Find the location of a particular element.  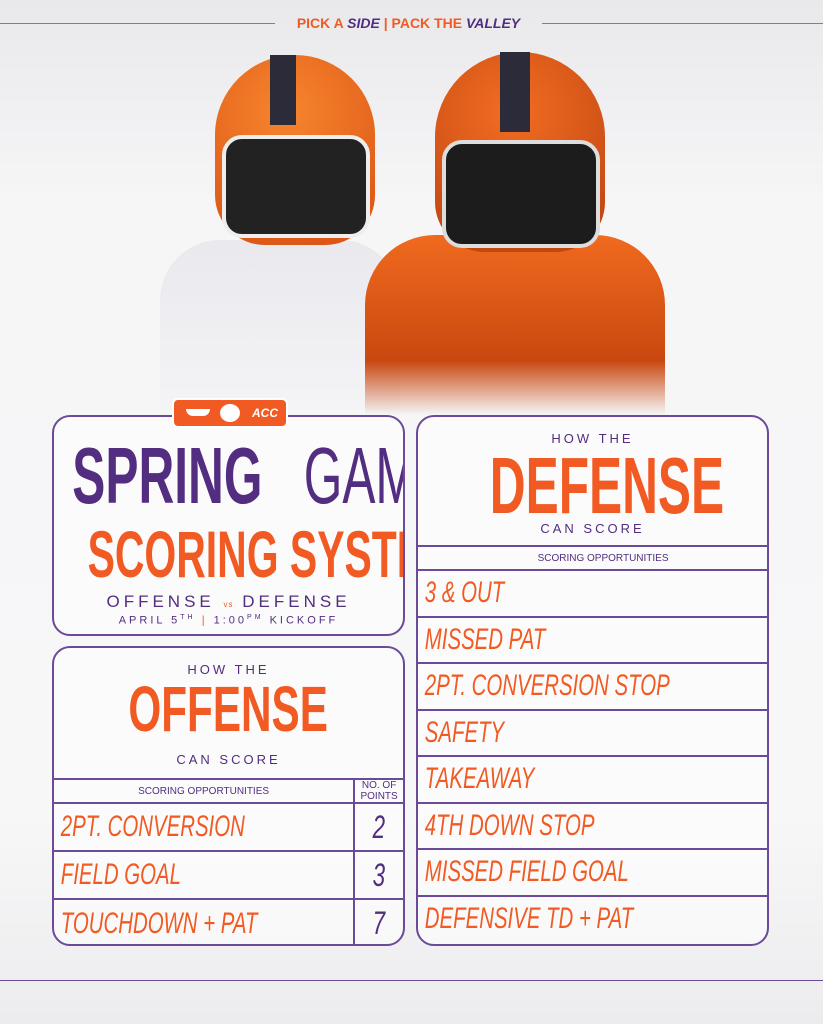

score-row: 2PT. CONVERSION STOP2 is located at coordinates (592, 686).